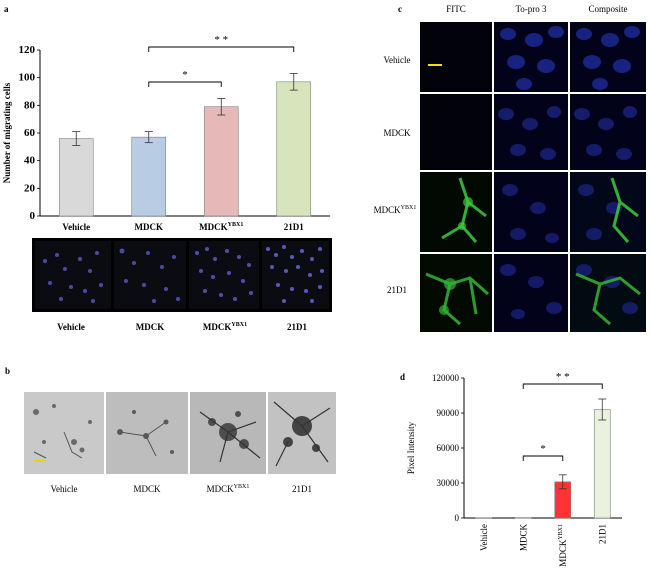 Image resolution: width=650 pixels, height=576 pixels. What do you see at coordinates (7, 132) in the screenshot?
I see `y-axis-label: Number of migrating cells` at bounding box center [7, 132].